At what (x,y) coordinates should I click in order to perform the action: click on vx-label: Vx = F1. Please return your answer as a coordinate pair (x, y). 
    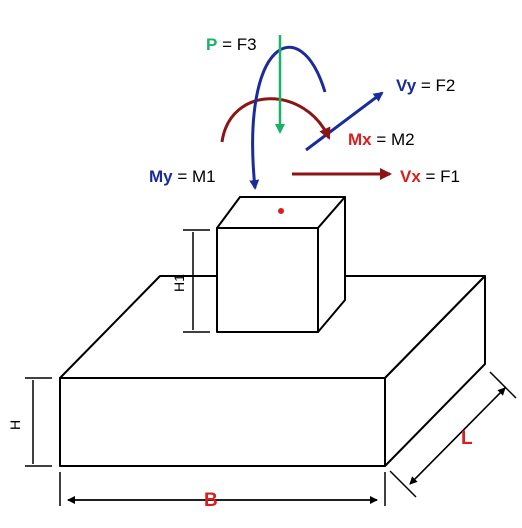
    Looking at the image, I should click on (430, 176).